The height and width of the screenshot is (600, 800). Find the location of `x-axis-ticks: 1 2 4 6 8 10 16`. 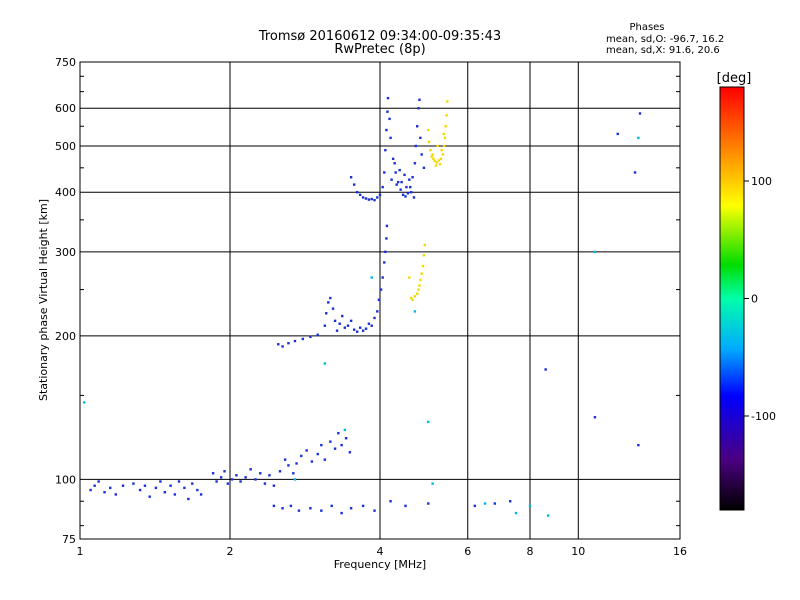

x-axis-ticks: 1 2 4 6 8 10 16 is located at coordinates (382, 551).